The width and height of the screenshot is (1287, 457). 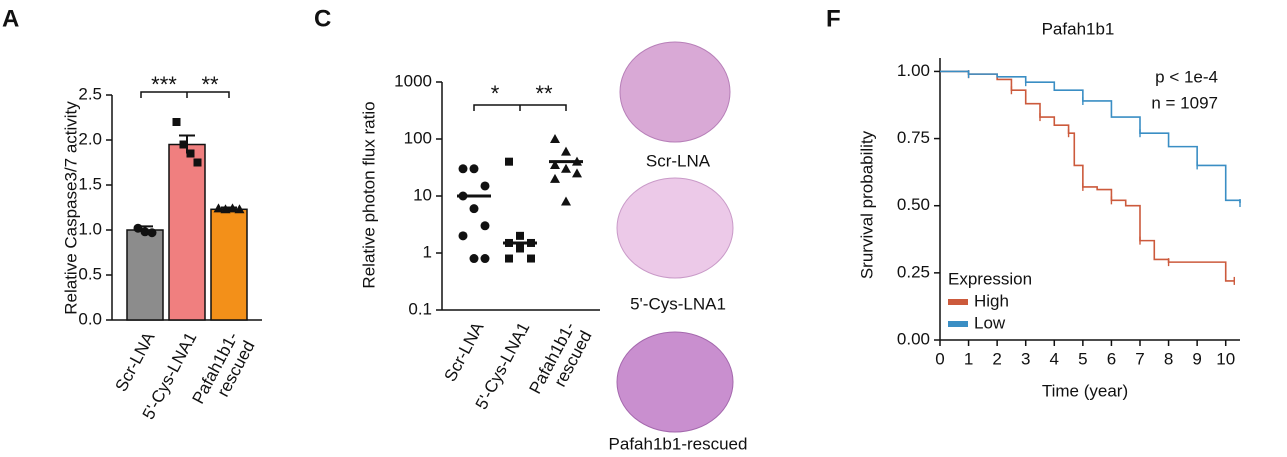 What do you see at coordinates (413, 80) in the screenshot?
I see `y-tick-label: 1000` at bounding box center [413, 80].